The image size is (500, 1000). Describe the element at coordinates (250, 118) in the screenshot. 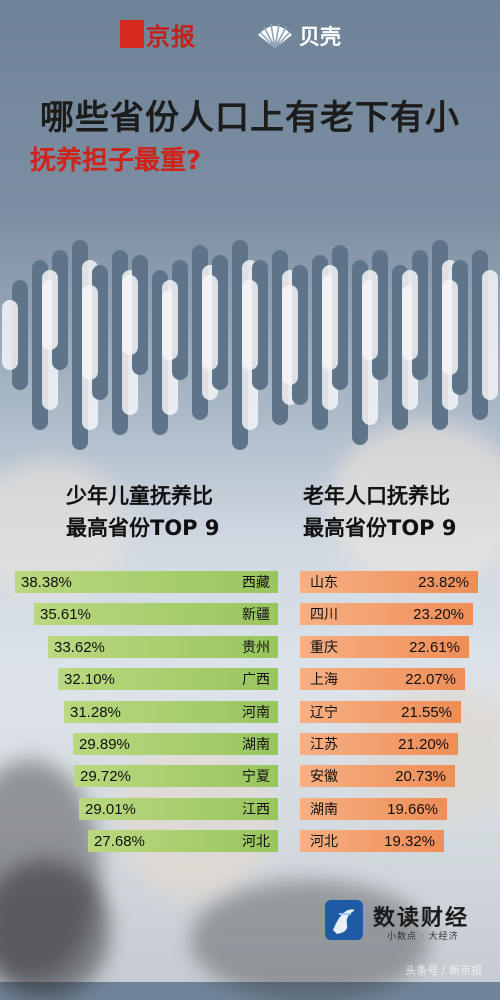

I see `page-title: 哪些省份人口上有老下有小` at that location.